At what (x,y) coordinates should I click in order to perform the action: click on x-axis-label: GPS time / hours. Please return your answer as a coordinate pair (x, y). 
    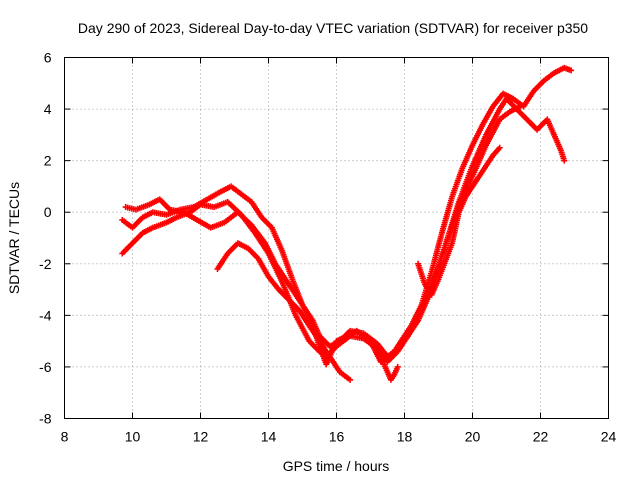
    Looking at the image, I should click on (336, 466).